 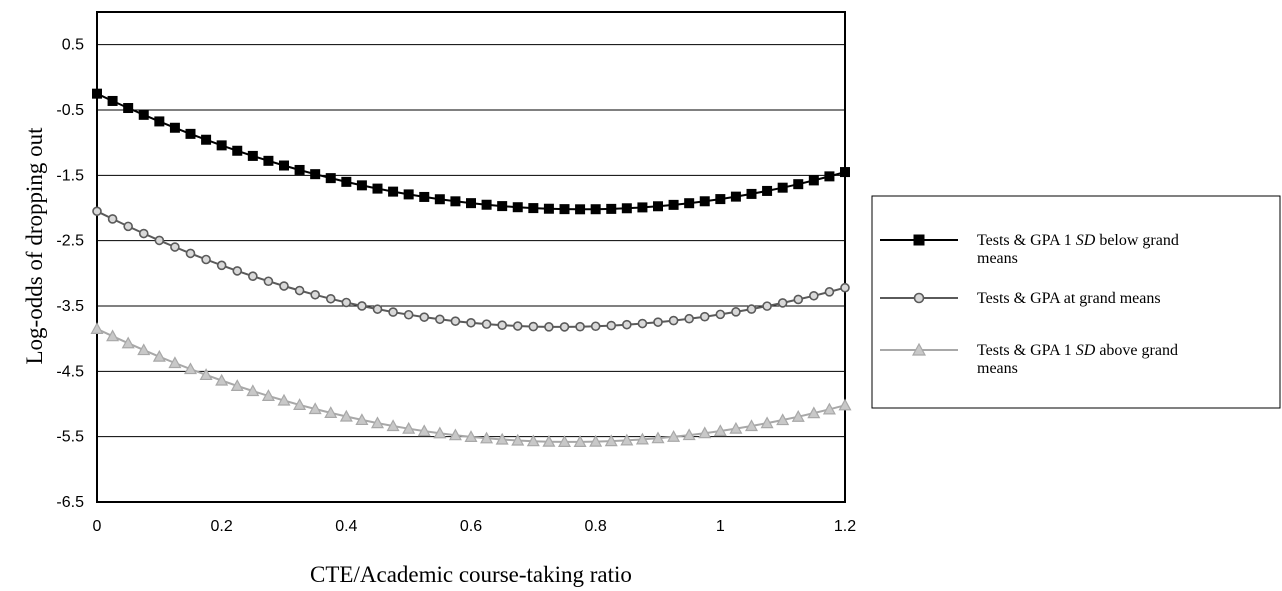 I want to click on y-tick-label: -0.5, so click(x=70, y=110).